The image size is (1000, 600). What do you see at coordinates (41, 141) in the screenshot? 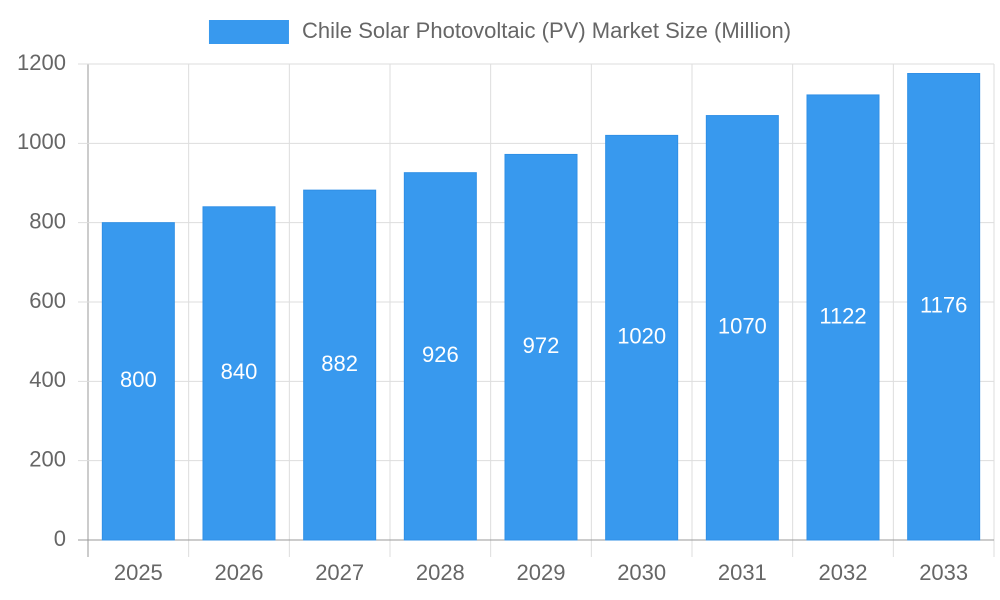
I see `y-tick-label: 1000` at bounding box center [41, 141].